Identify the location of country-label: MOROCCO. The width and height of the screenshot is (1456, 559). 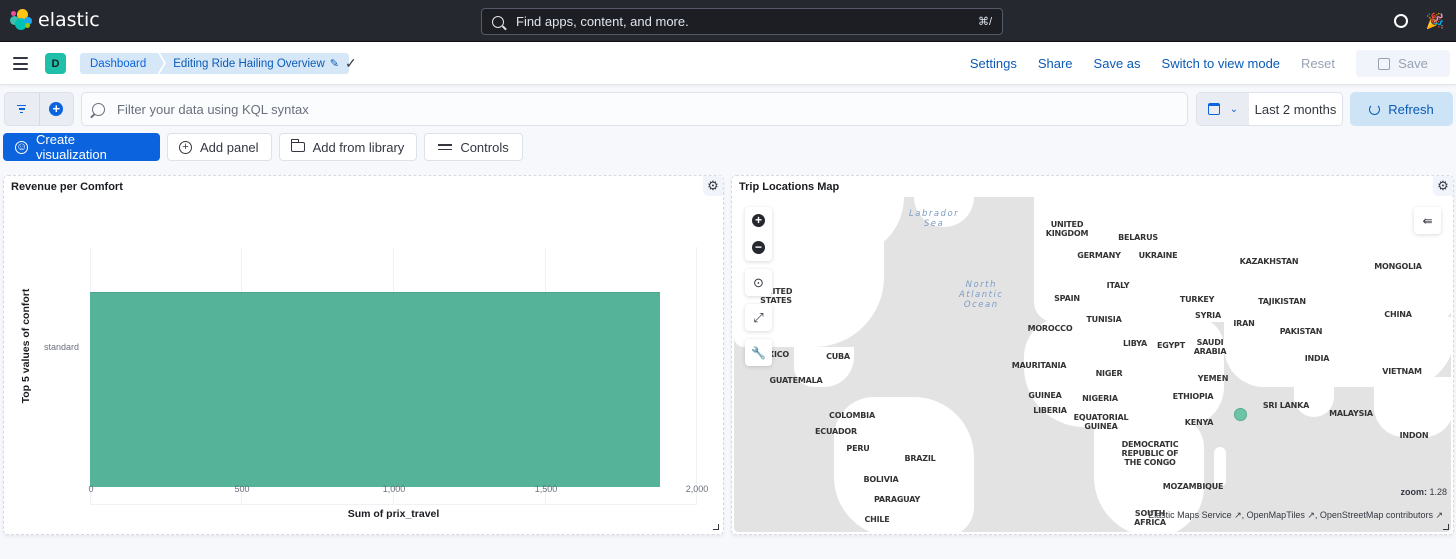
(1050, 328).